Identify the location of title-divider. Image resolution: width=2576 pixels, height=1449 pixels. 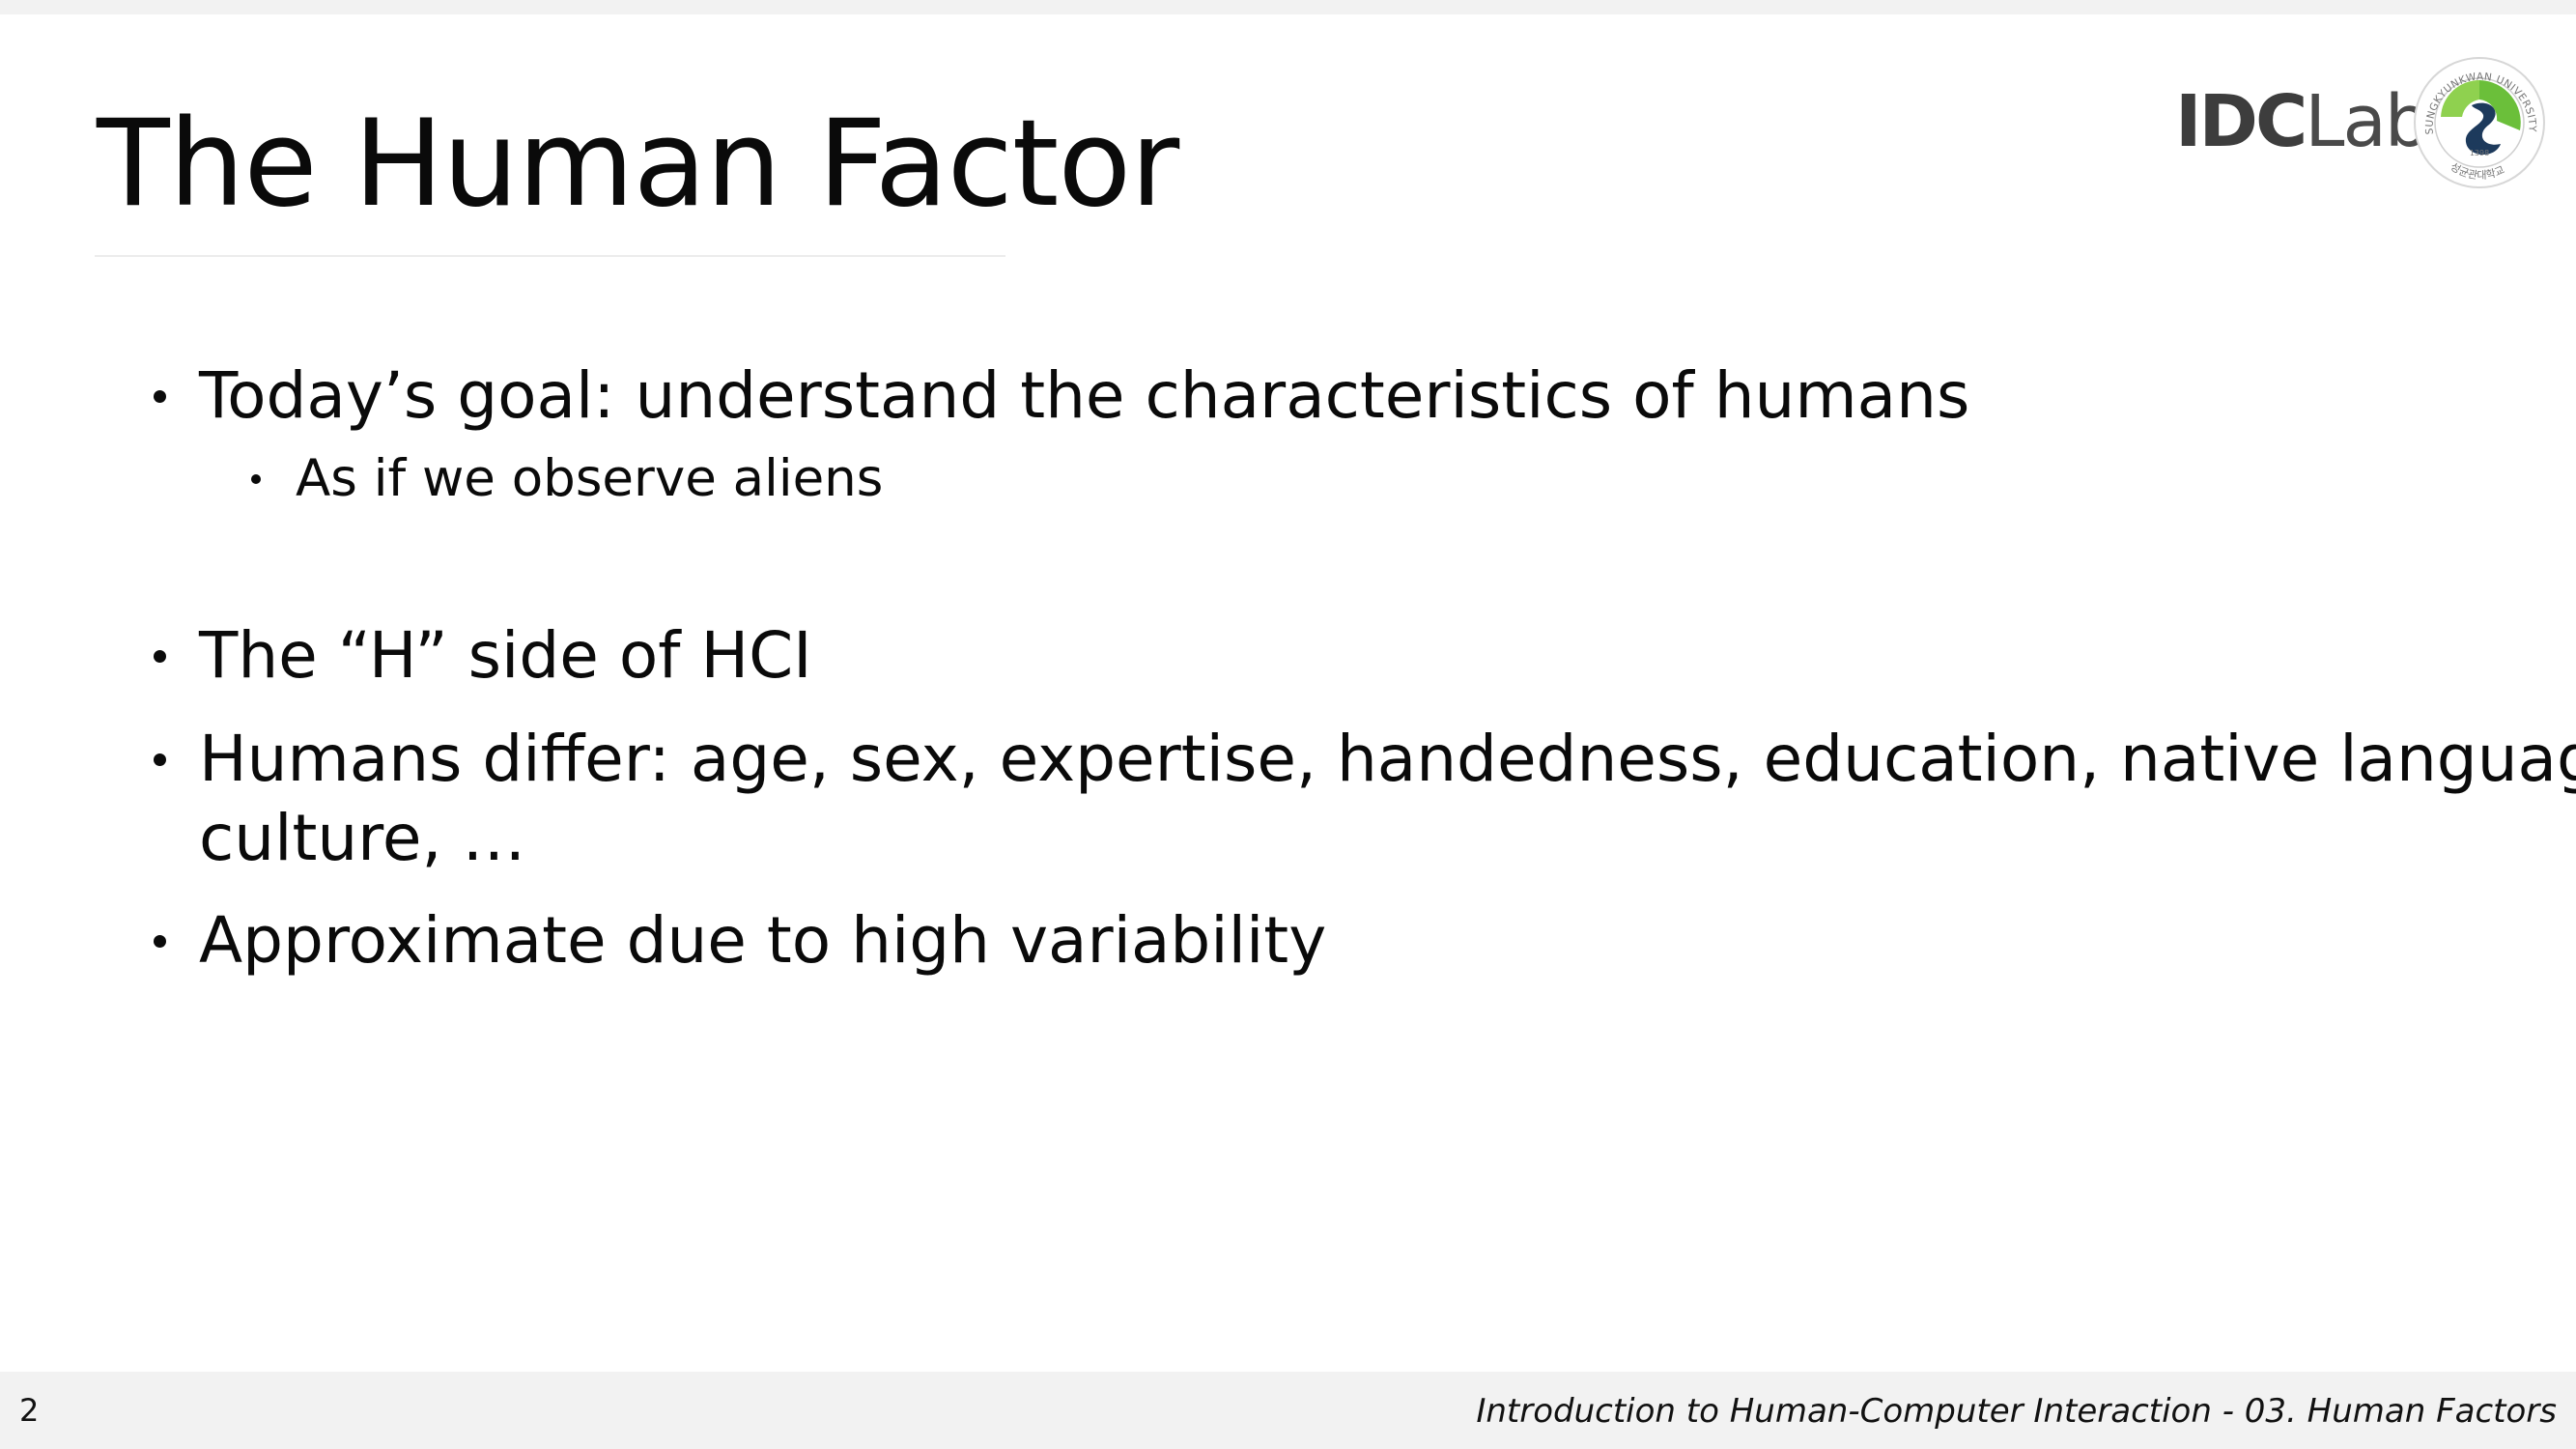
(550, 256).